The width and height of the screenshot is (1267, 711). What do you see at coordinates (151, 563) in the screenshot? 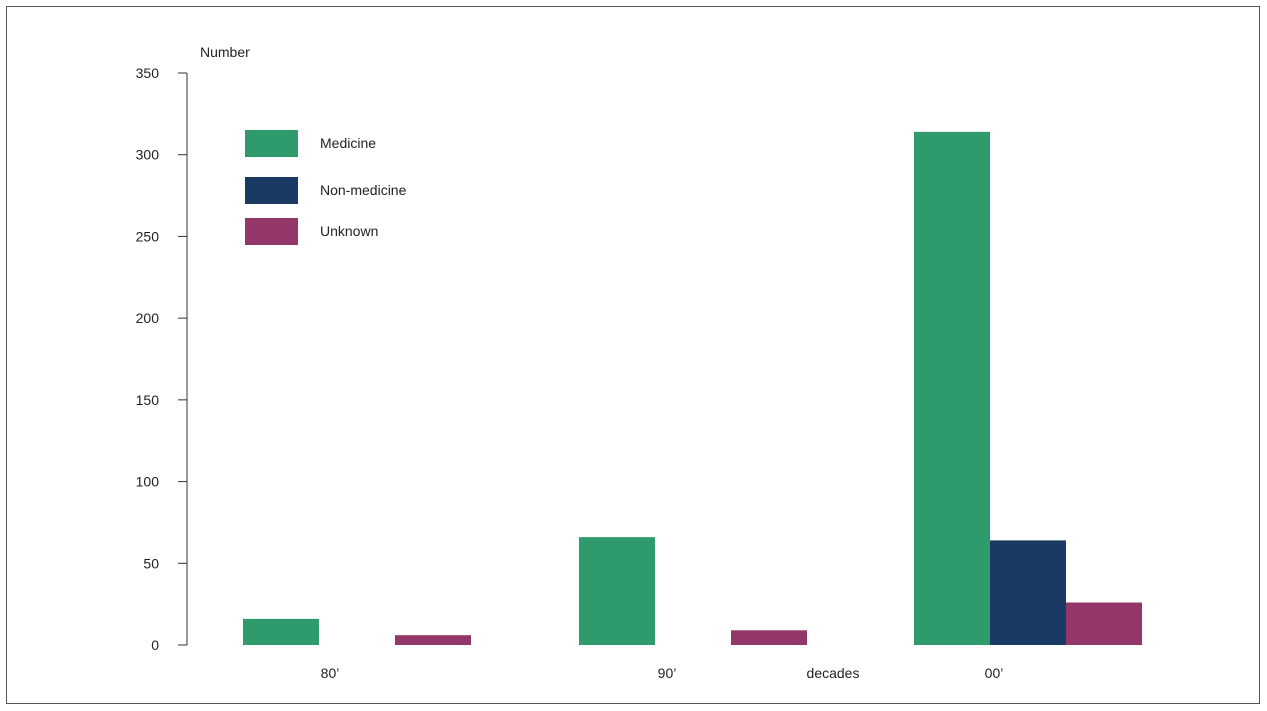
I see `y-tick-label: 50` at bounding box center [151, 563].